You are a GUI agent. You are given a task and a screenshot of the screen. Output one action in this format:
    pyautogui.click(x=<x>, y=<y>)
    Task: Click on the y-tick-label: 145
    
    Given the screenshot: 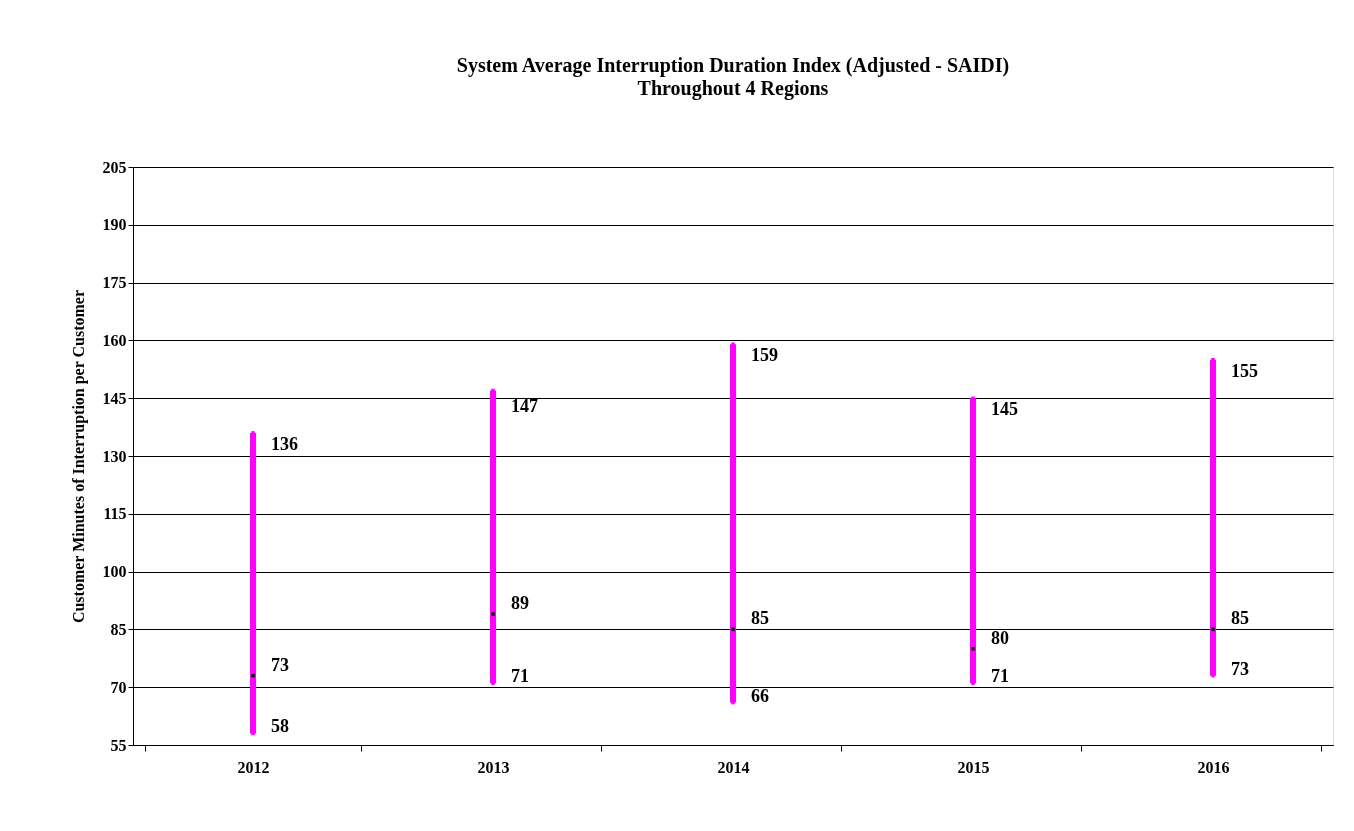 What is the action you would take?
    pyautogui.click(x=114, y=398)
    